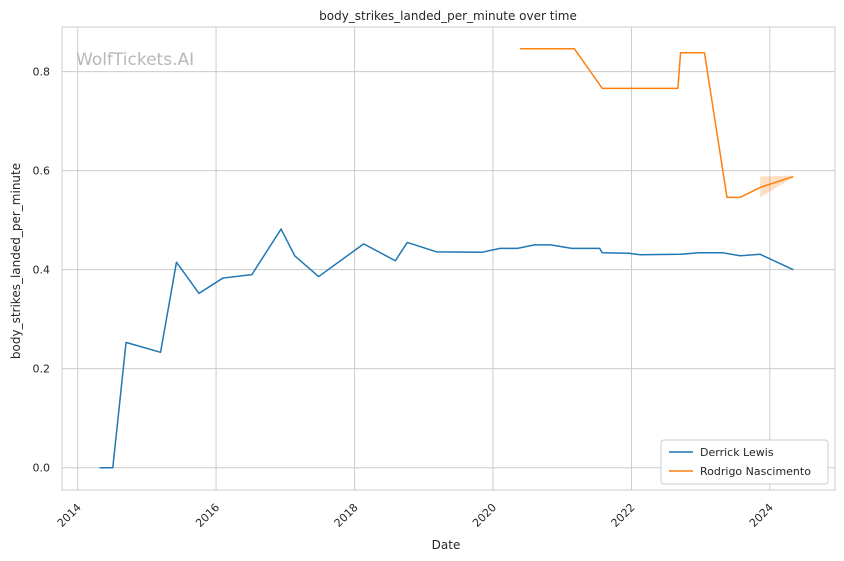  I want to click on x-axis-label: Date, so click(446, 545).